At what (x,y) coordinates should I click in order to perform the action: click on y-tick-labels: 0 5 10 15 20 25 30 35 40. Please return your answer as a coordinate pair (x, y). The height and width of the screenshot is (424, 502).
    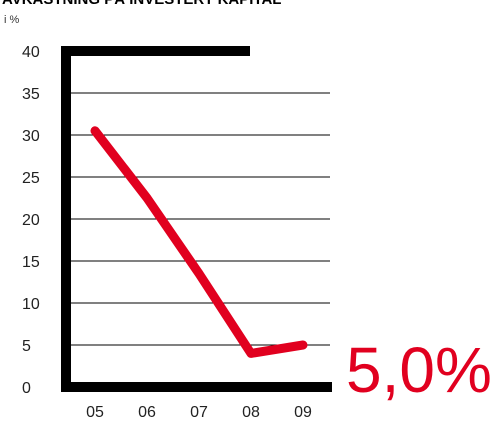
    Looking at the image, I should click on (31, 220).